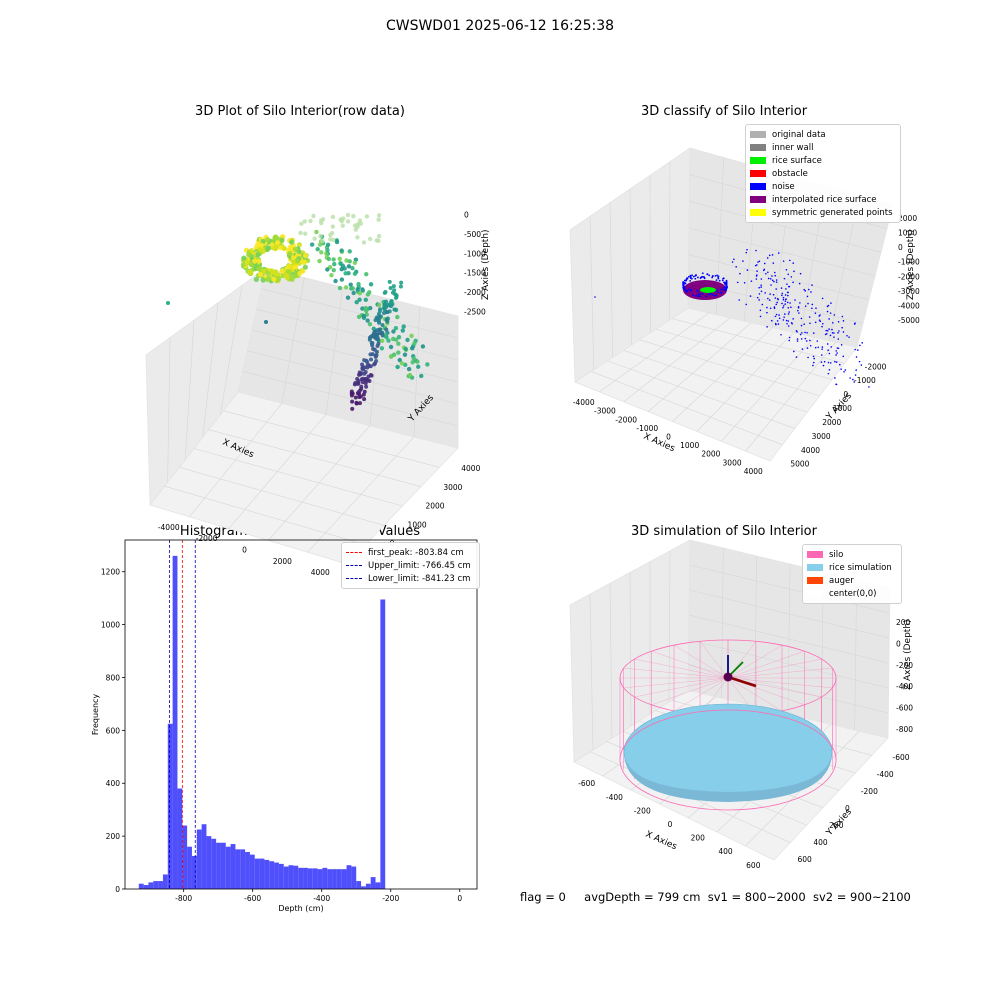  I want to click on y-tick-label: 1200, so click(110, 572).